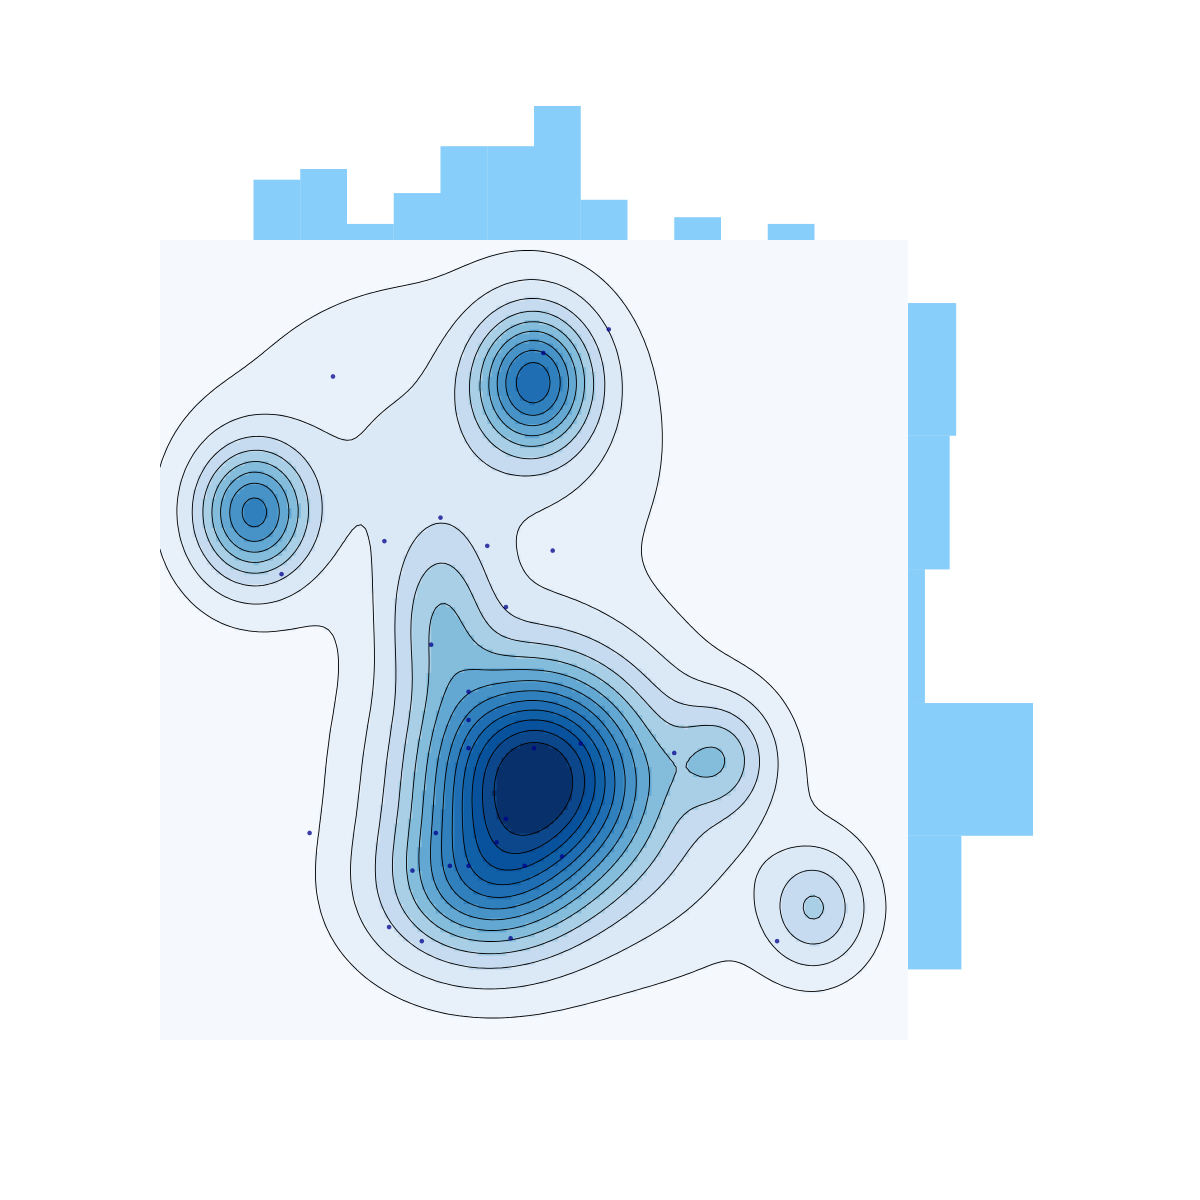  I want to click on density-level-fill, so click(531, 788).